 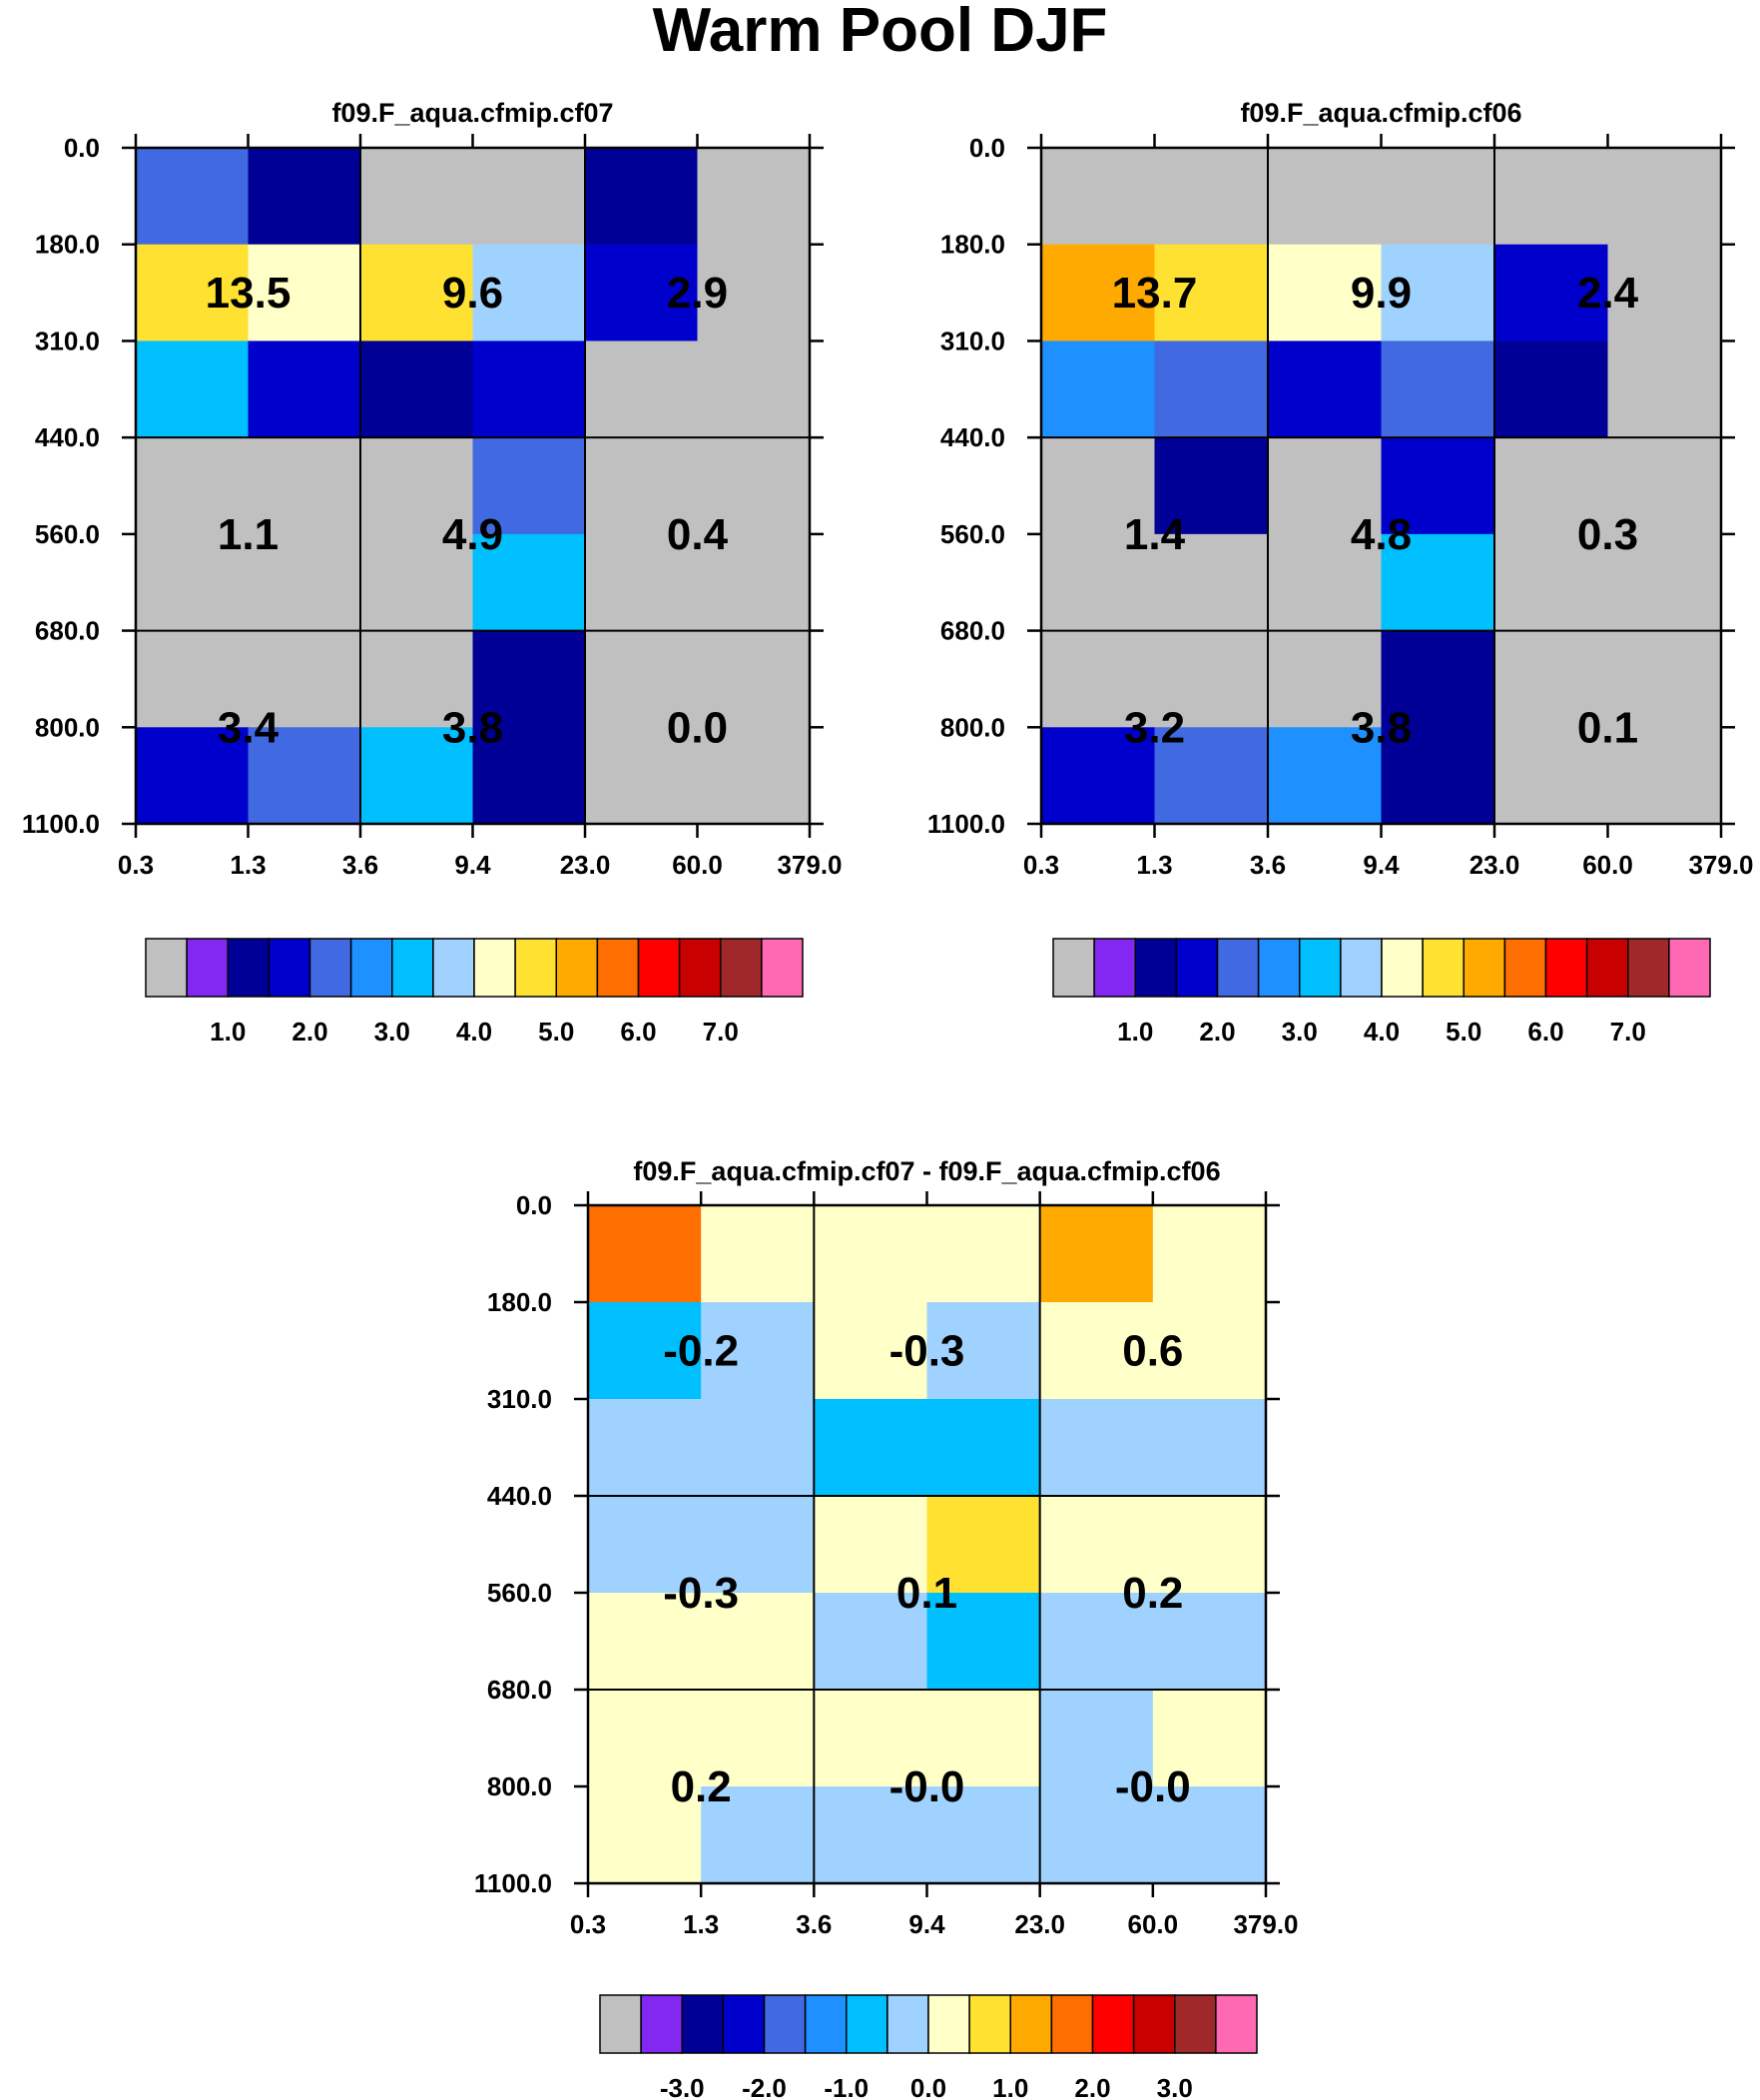 I want to click on y-tick-label: 440.0, so click(x=67, y=437).